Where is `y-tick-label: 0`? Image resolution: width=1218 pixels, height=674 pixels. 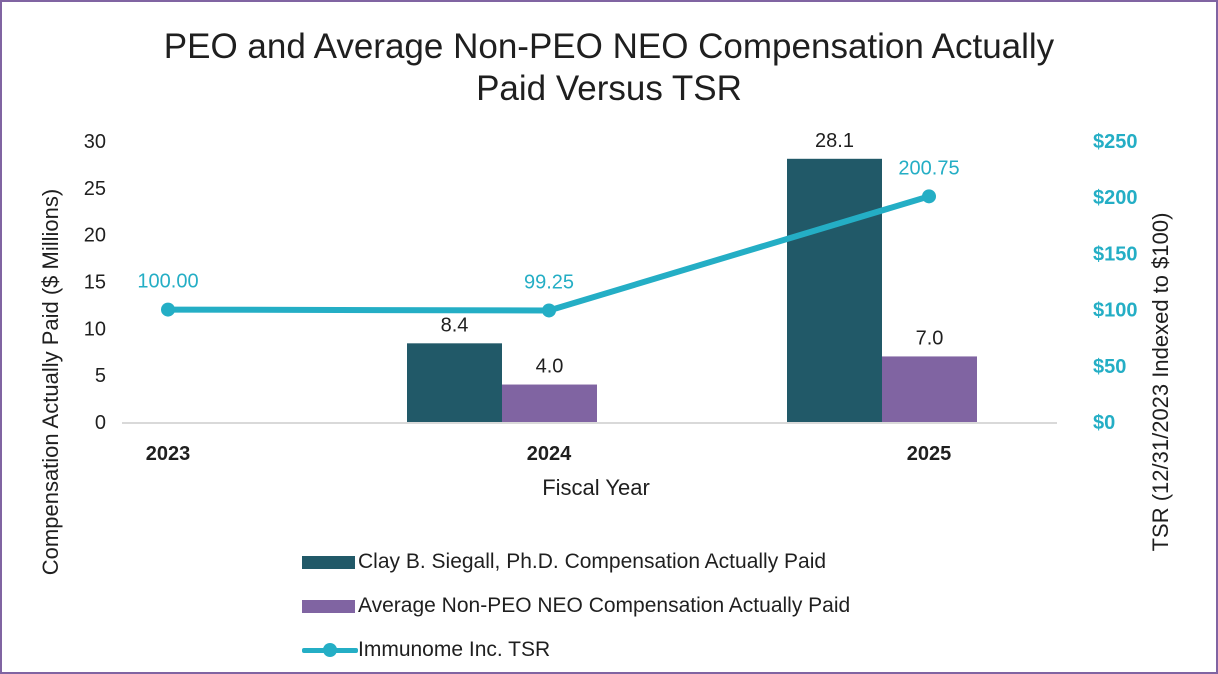
y-tick-label: 0 is located at coordinates (100, 423).